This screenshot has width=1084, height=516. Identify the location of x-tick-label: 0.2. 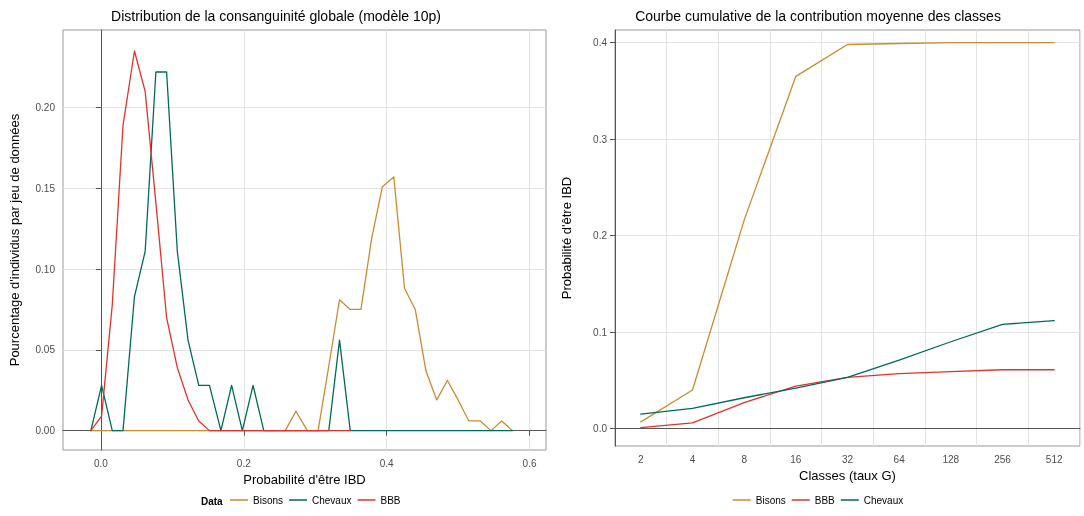
(244, 463).